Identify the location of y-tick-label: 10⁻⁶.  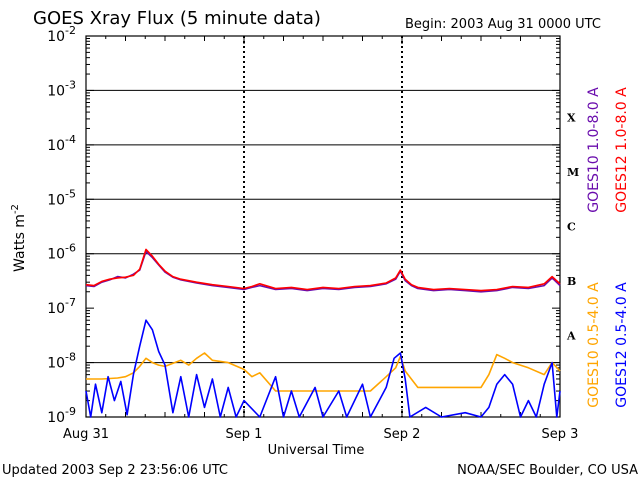
(61, 252).